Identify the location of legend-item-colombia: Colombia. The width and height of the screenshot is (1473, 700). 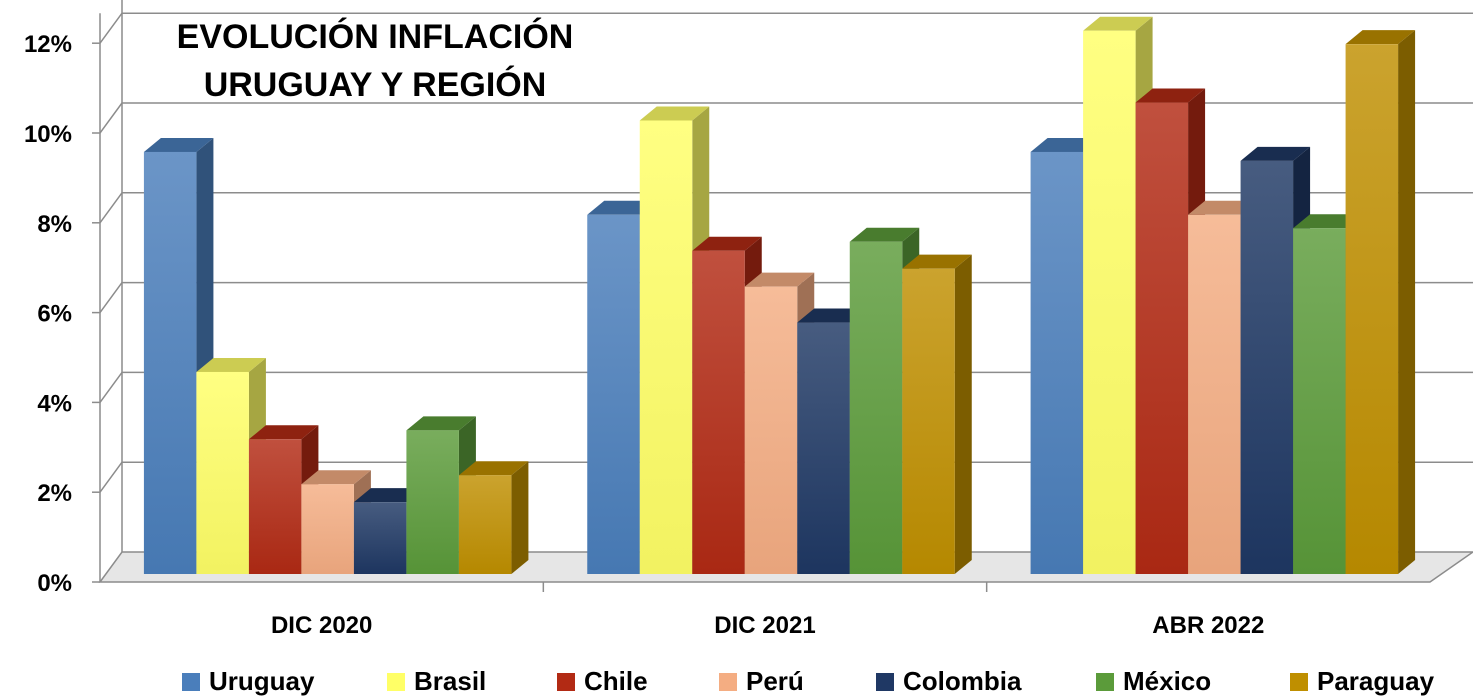
(948, 681).